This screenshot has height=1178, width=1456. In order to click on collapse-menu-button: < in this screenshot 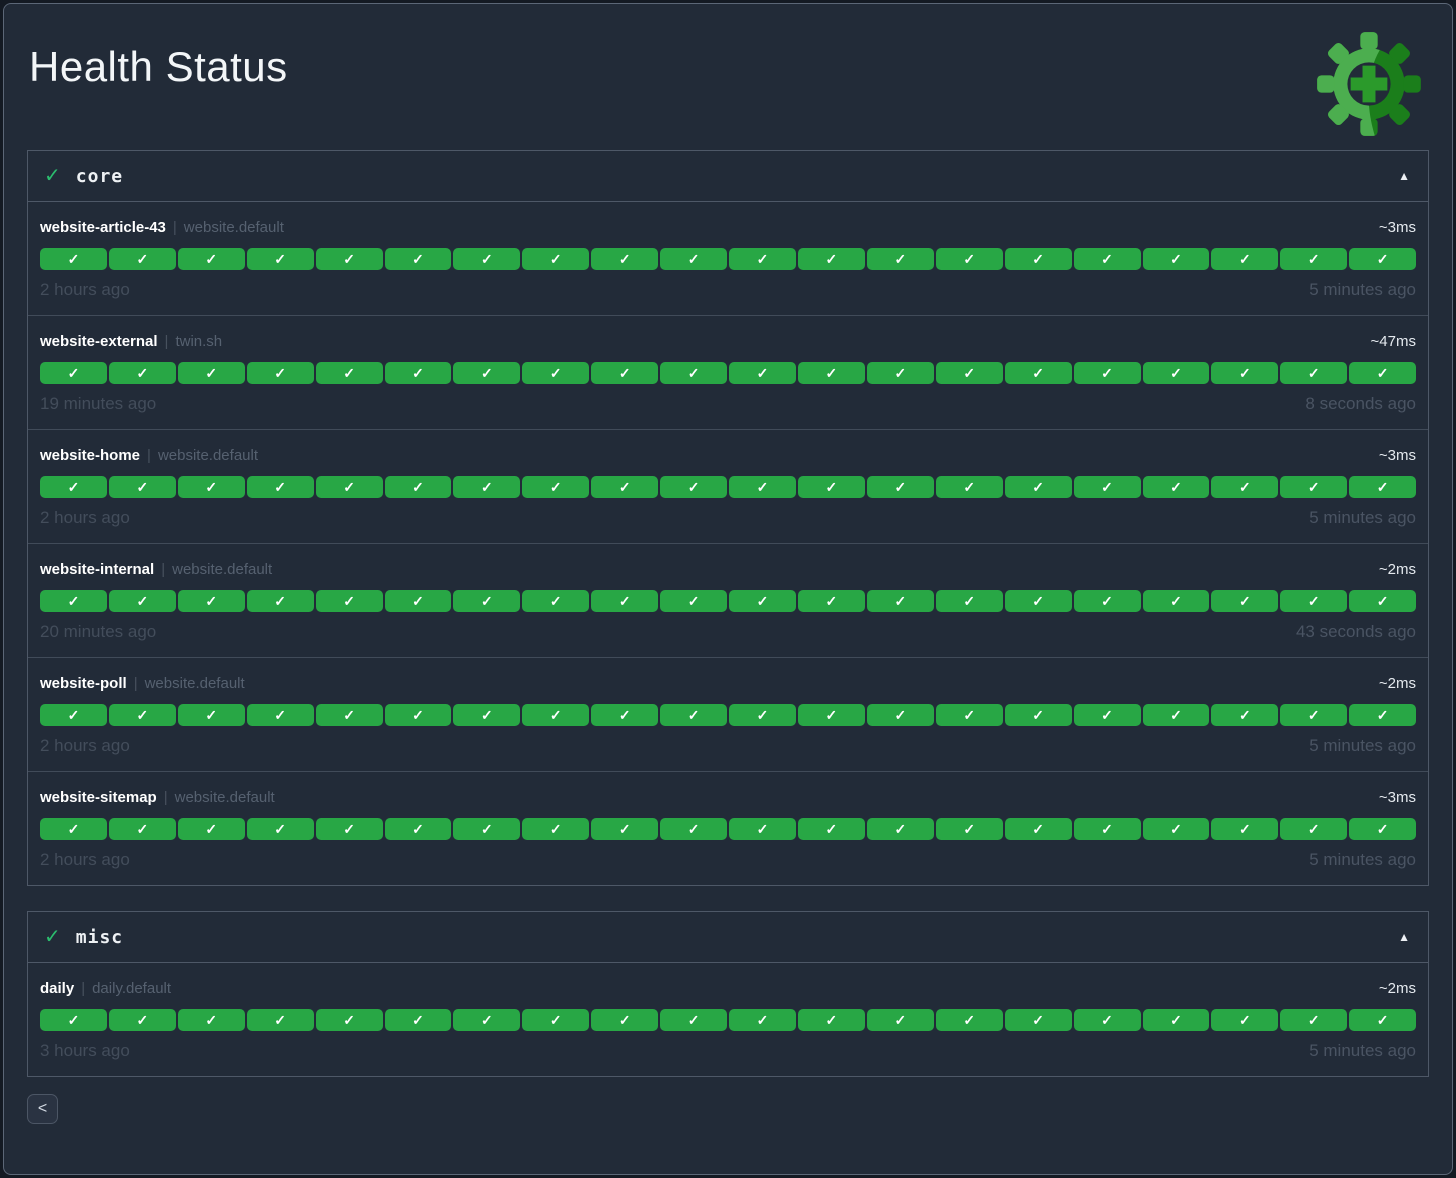, I will do `click(42, 1109)`.